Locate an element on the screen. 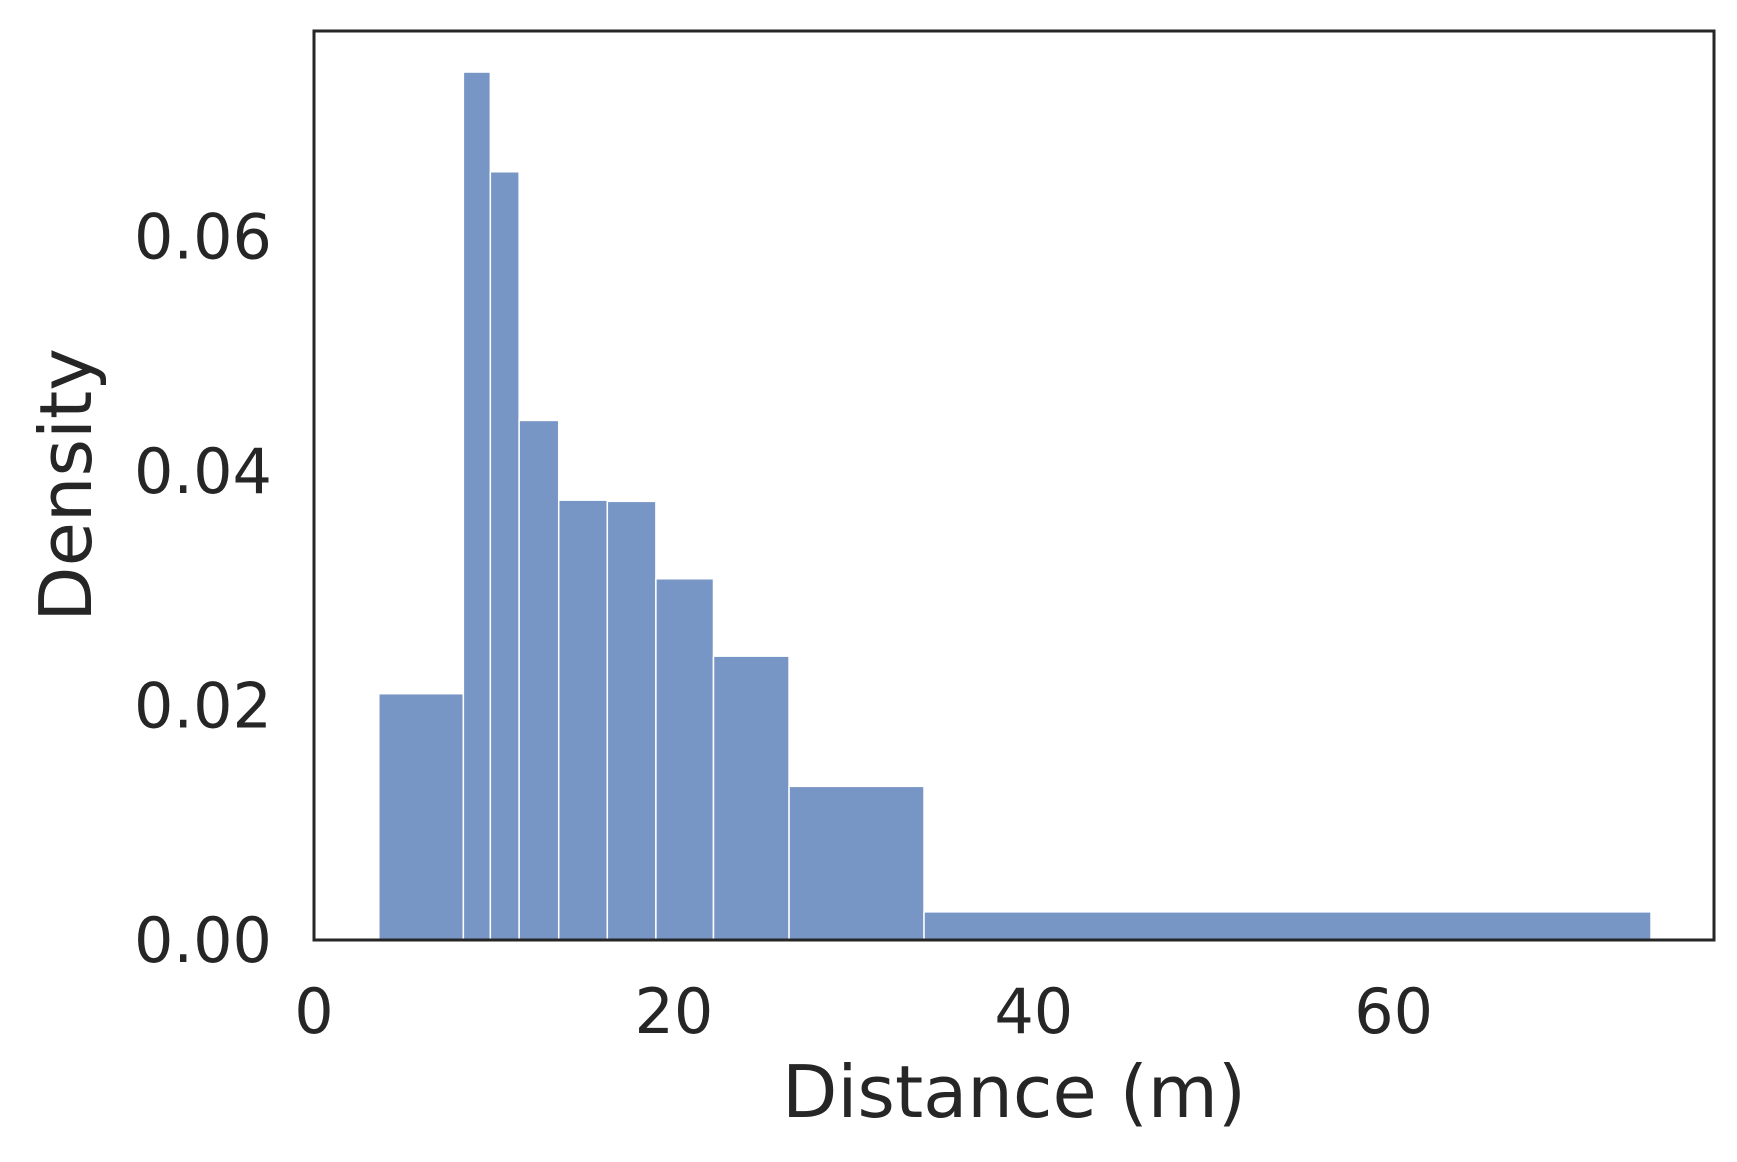 The height and width of the screenshot is (1162, 1737). x-tick-label: 60 is located at coordinates (1393, 1011).